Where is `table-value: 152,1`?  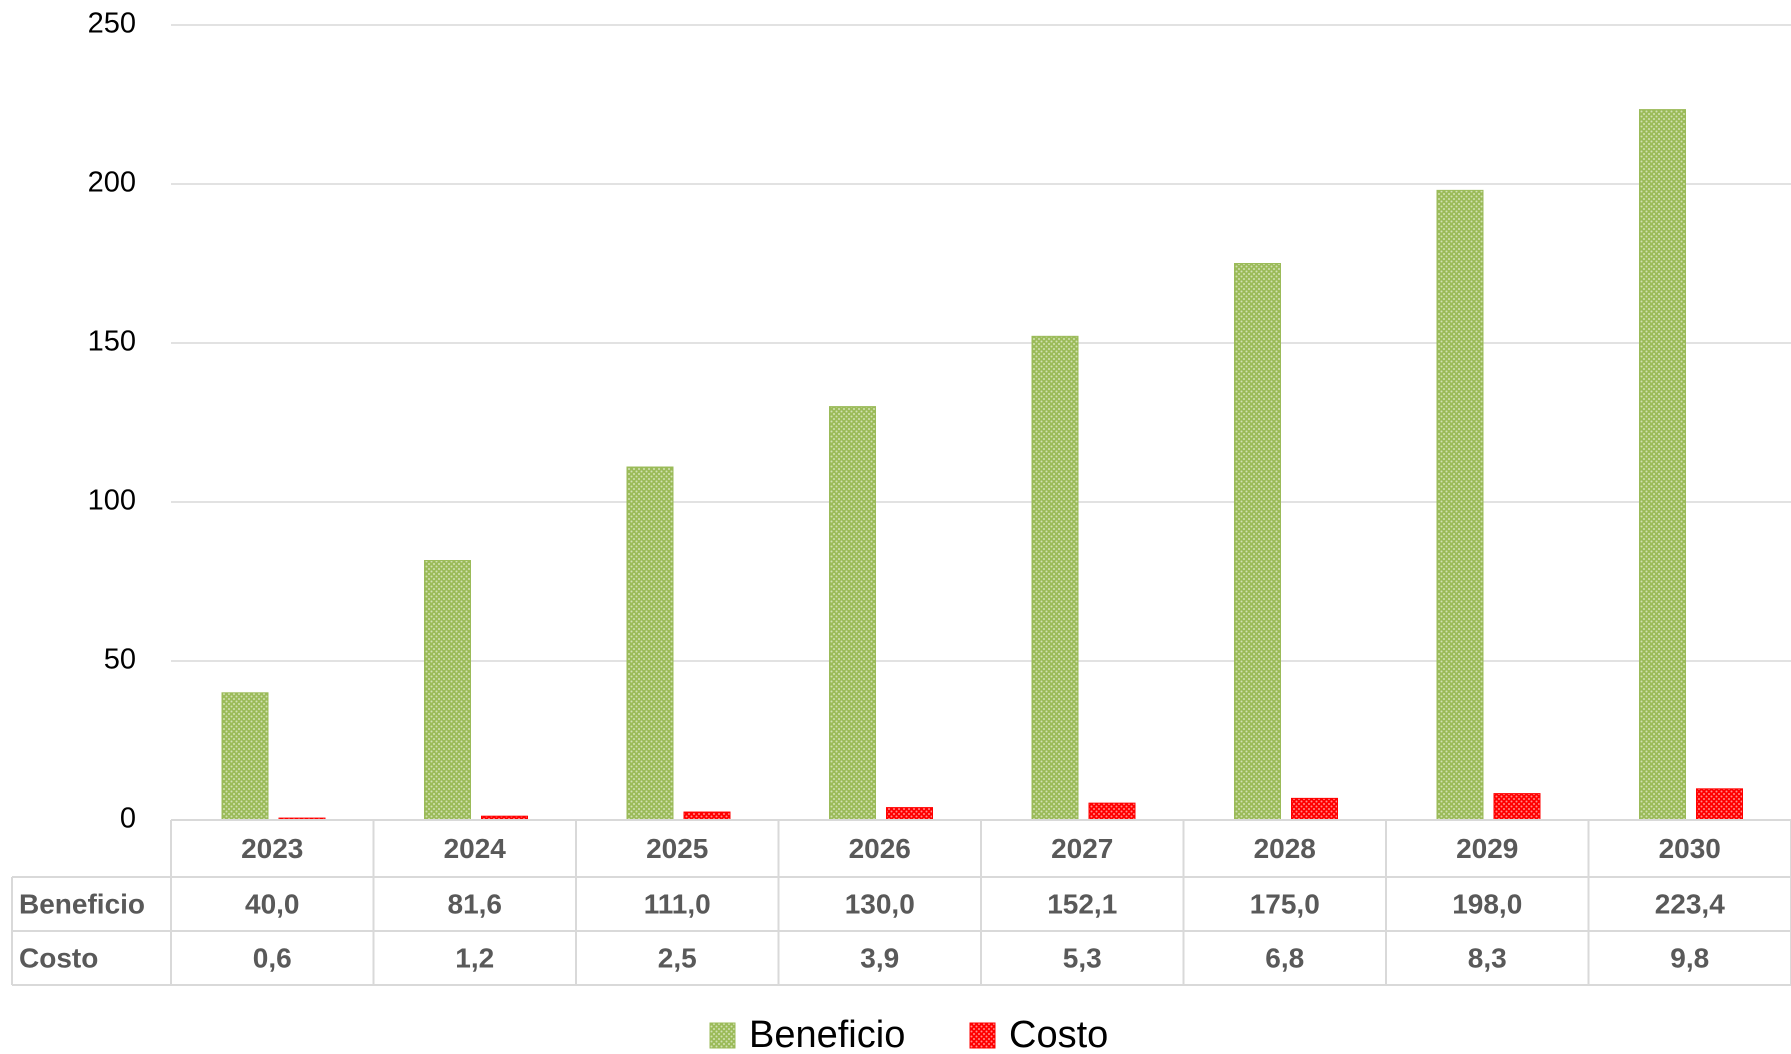 table-value: 152,1 is located at coordinates (1082, 903).